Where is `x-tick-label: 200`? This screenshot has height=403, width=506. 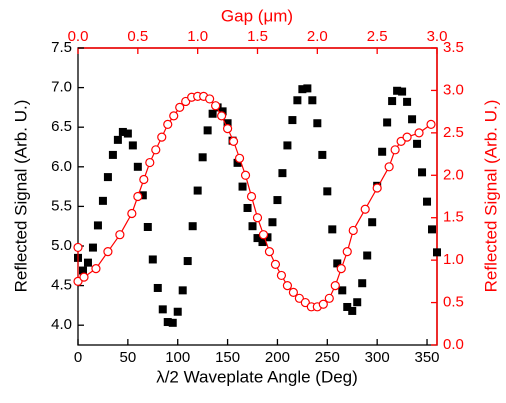 x-tick-label: 200 is located at coordinates (277, 357).